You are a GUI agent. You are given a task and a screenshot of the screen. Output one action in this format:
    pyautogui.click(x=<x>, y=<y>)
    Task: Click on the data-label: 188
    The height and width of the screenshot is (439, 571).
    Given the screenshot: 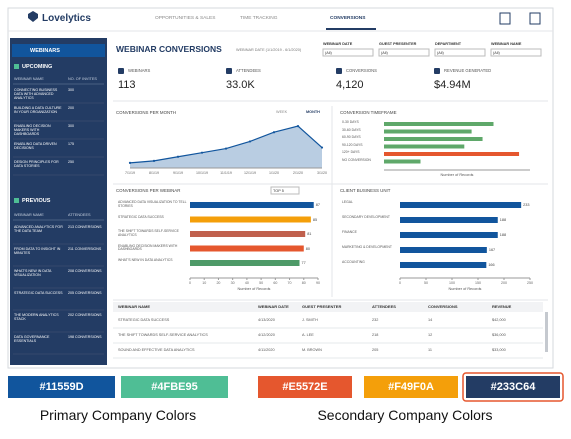 What is the action you would take?
    pyautogui.click(x=503, y=235)
    